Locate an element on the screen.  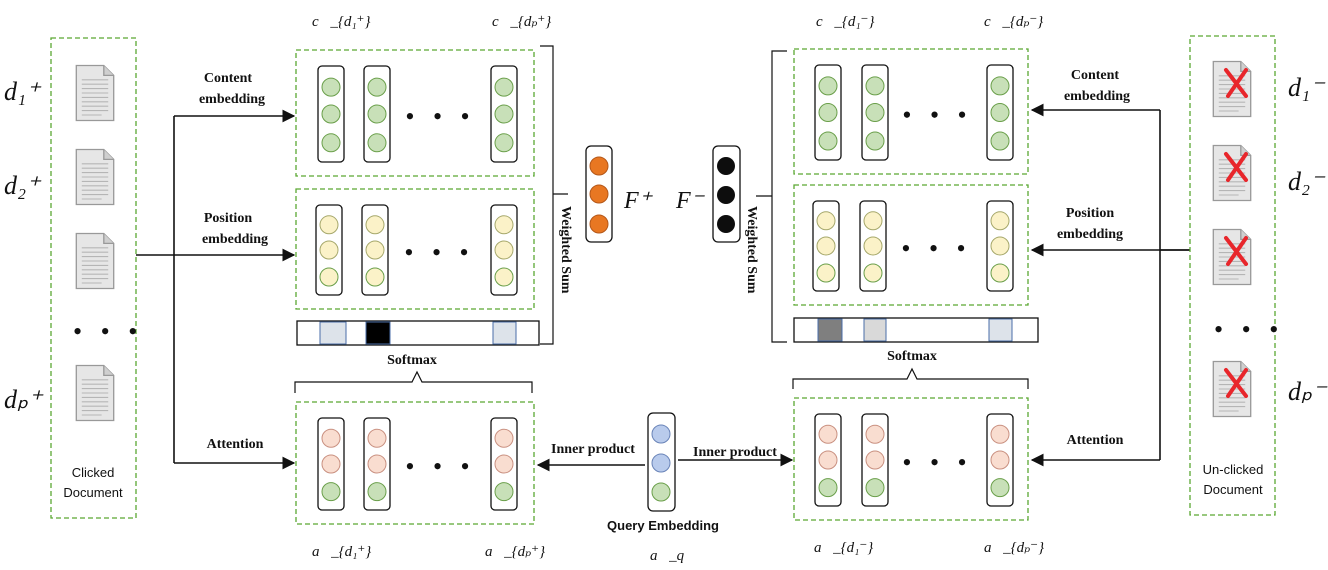
d2-plus-label: d₂⁺ is located at coordinates (23, 185).